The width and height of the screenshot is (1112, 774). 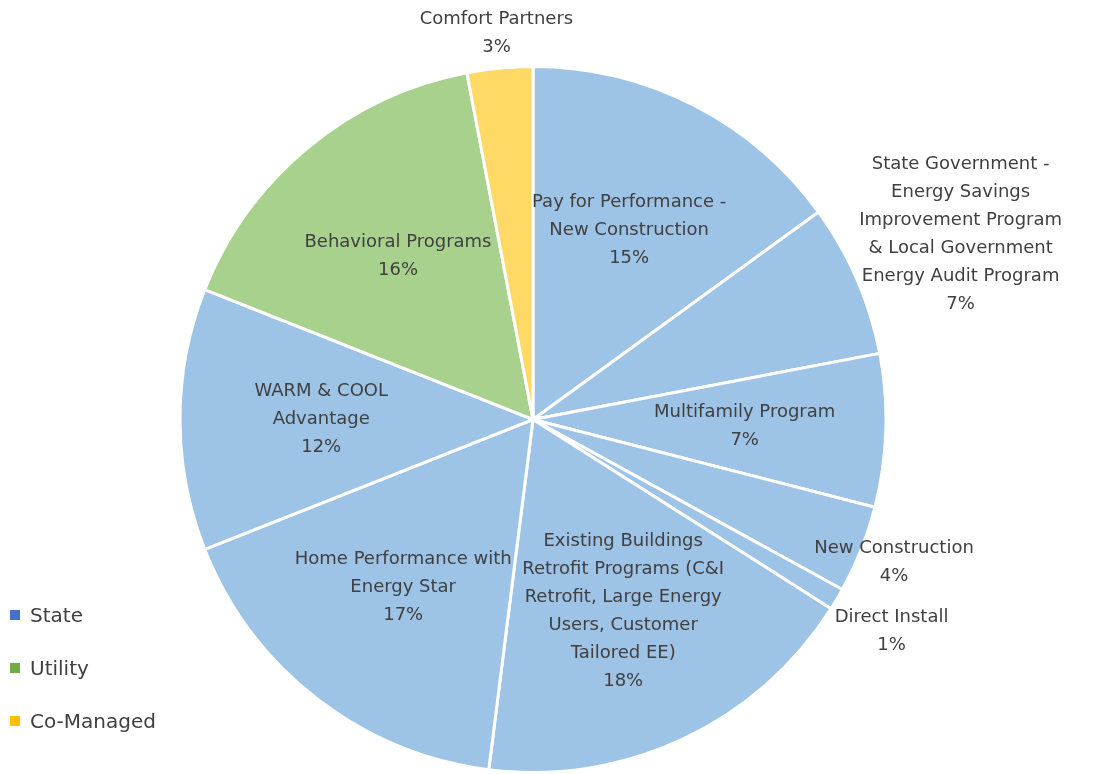 I want to click on data-label: 18%, so click(x=623, y=679).